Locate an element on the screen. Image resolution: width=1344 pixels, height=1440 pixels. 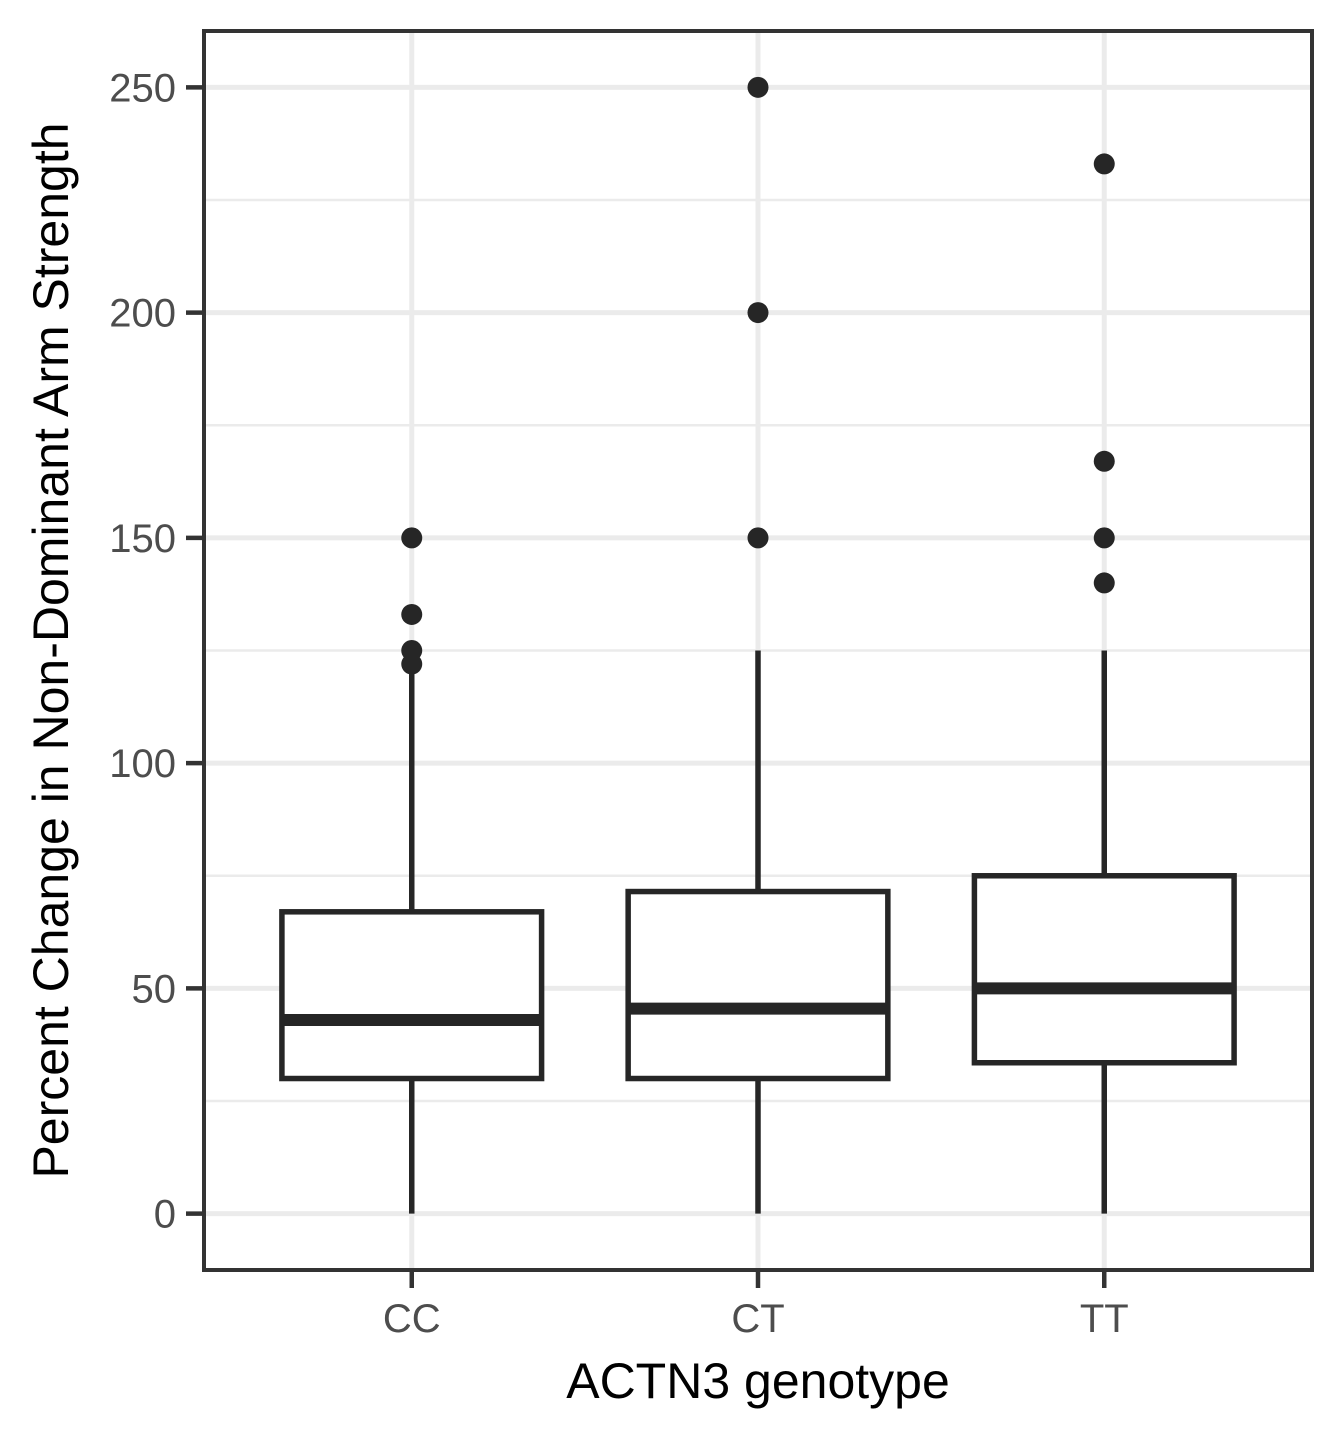
y-tick-label: 0 is located at coordinates (165, 1215).